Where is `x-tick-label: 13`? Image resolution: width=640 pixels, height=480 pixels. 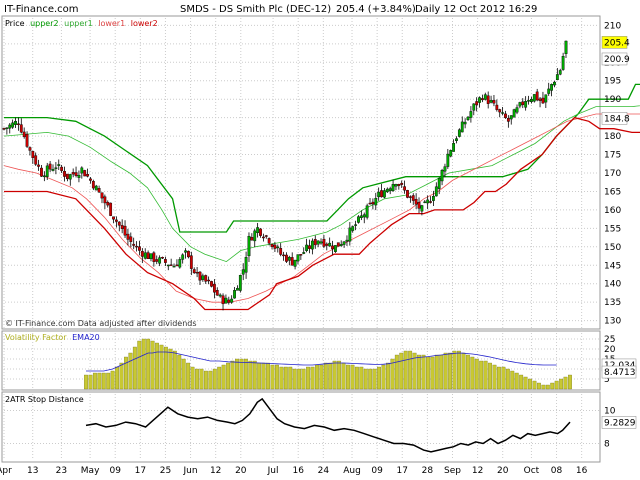 x-tick-label: 13 is located at coordinates (32, 471).